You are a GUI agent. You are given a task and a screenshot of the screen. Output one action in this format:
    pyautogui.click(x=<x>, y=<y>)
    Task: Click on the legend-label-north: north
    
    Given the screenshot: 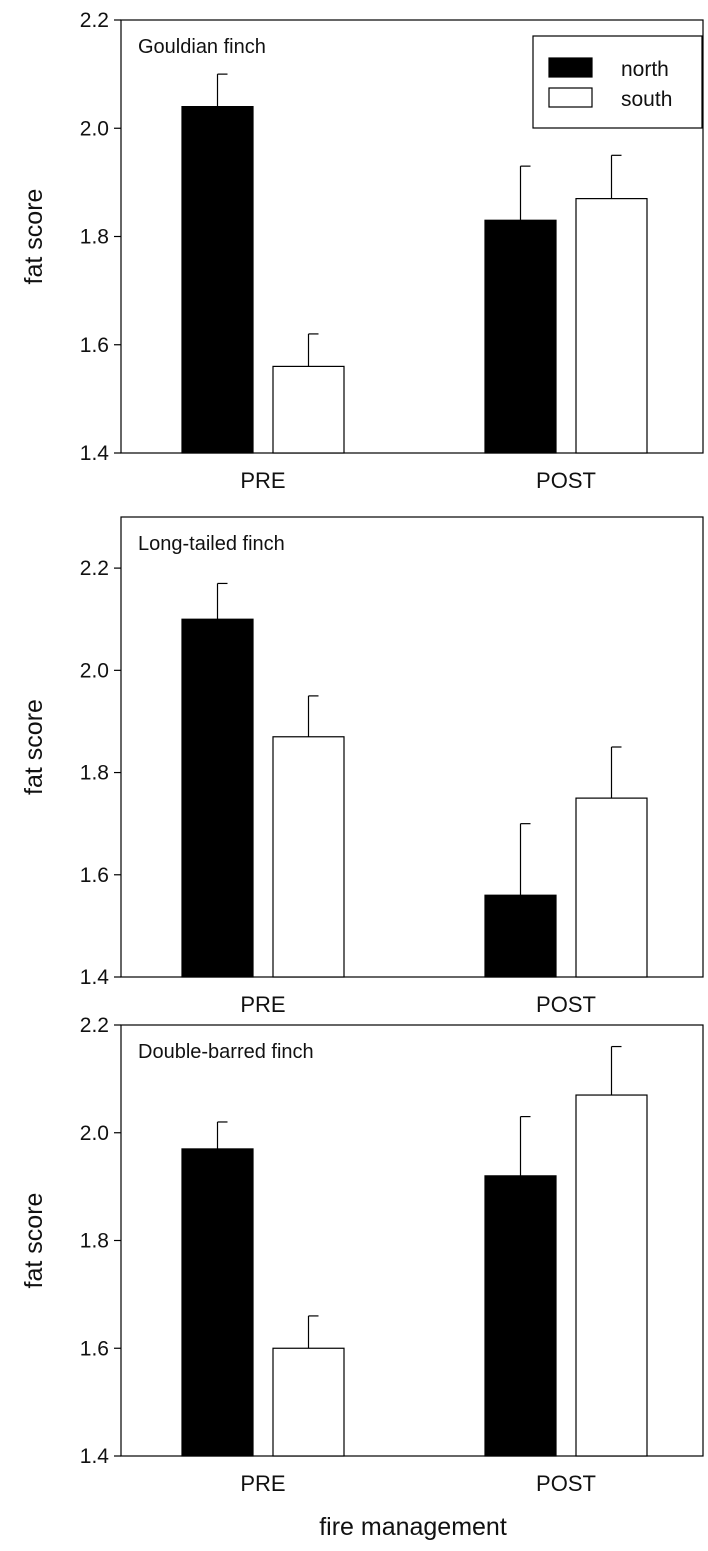 What is the action you would take?
    pyautogui.click(x=645, y=69)
    